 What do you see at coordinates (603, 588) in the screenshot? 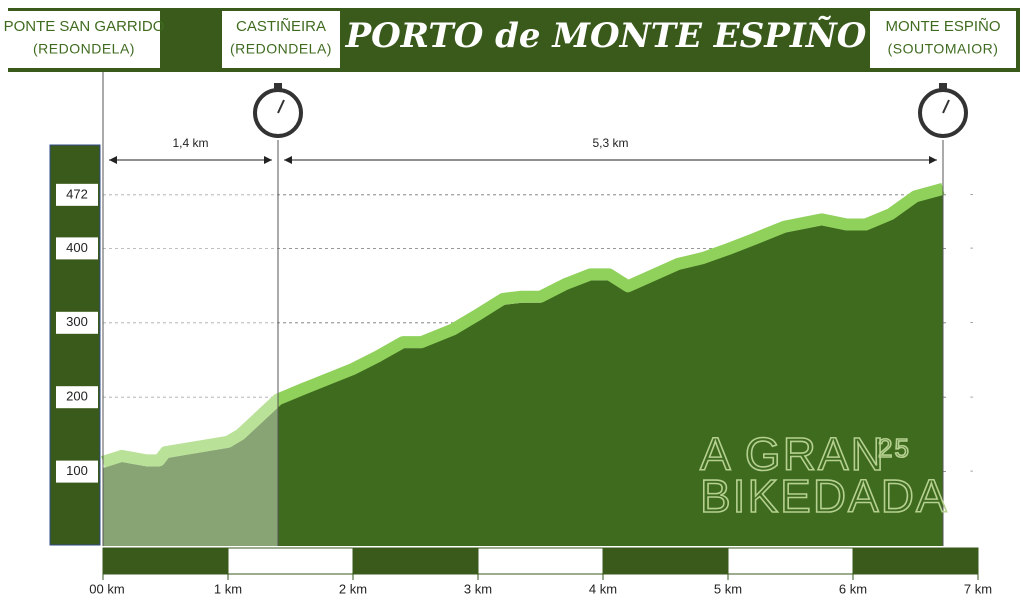
I see `x-tick-label: 4 km` at bounding box center [603, 588].